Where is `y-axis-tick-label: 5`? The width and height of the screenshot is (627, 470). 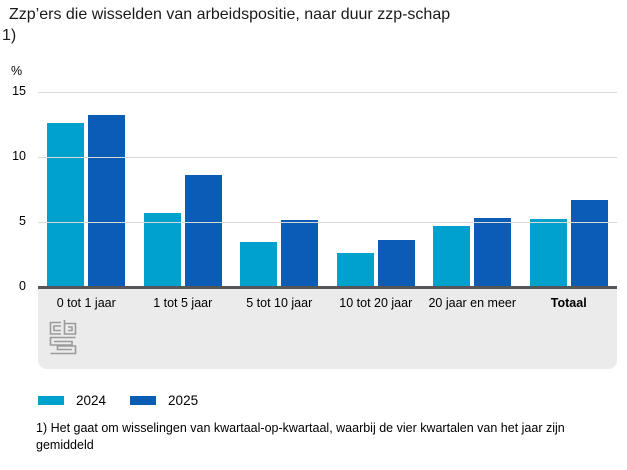
y-axis-tick-label: 5 is located at coordinates (22, 220).